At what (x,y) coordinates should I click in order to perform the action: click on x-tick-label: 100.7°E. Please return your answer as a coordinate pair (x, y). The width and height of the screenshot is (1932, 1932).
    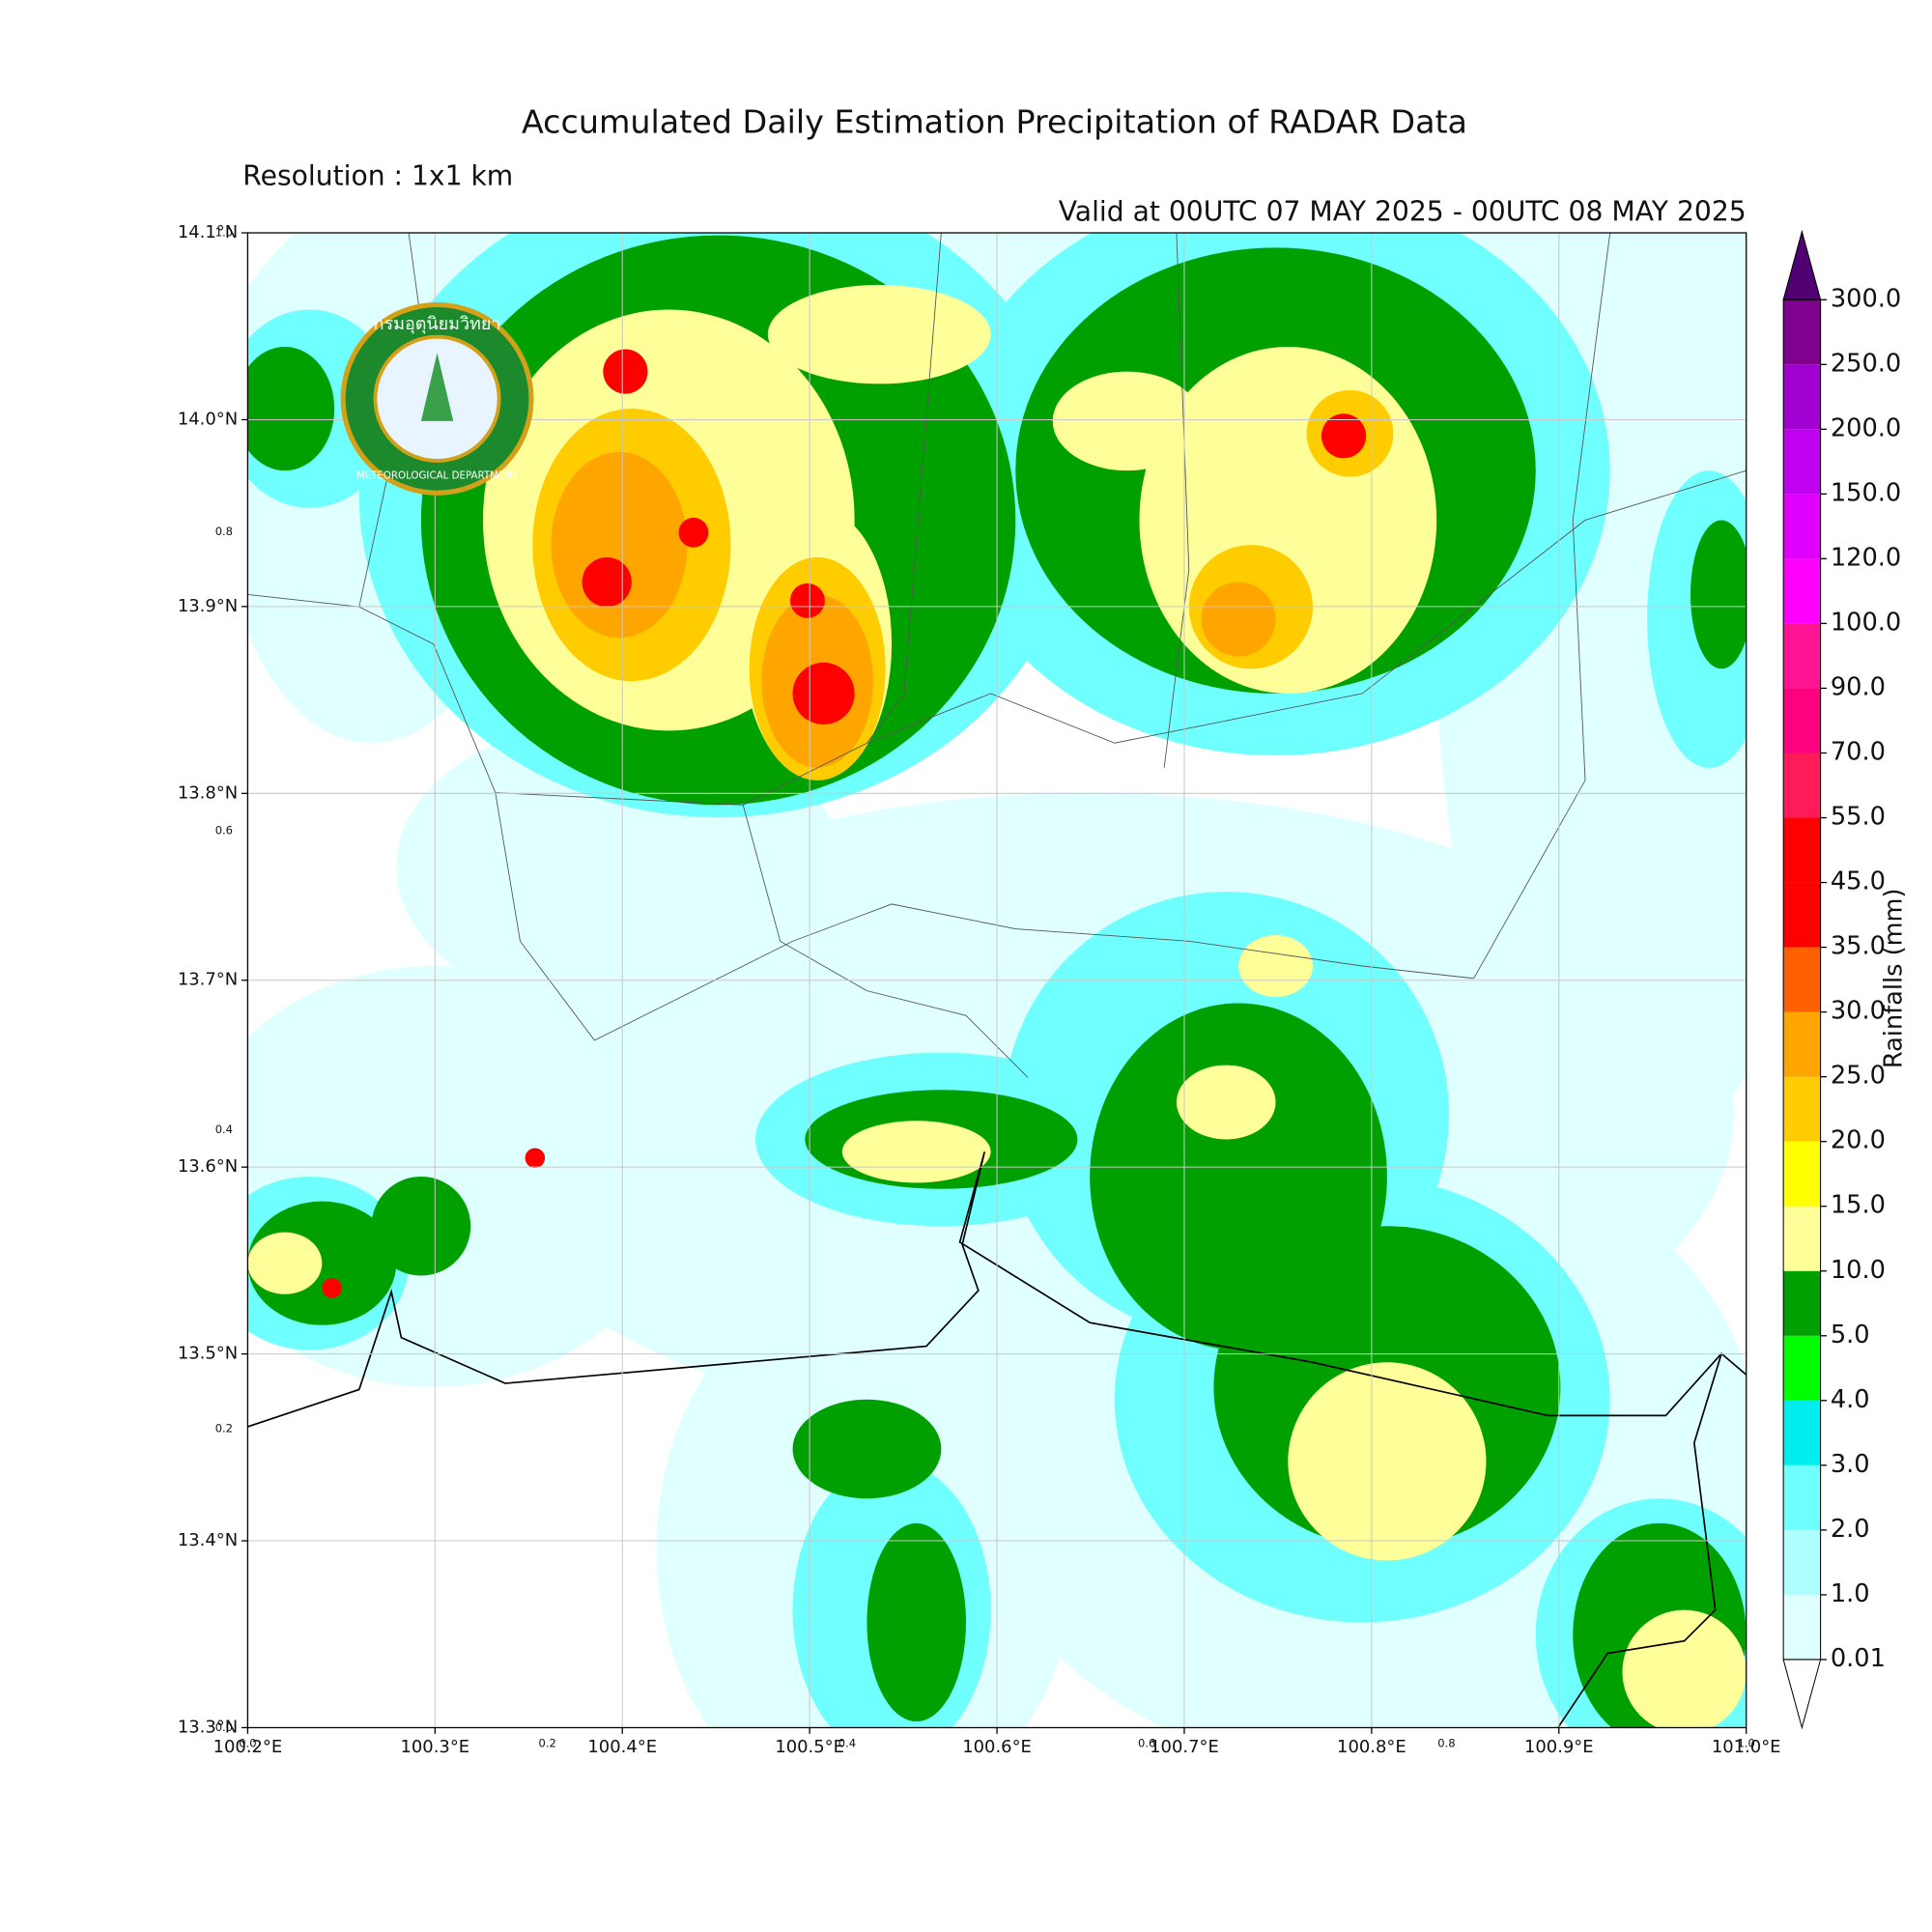
    Looking at the image, I should click on (1184, 1747).